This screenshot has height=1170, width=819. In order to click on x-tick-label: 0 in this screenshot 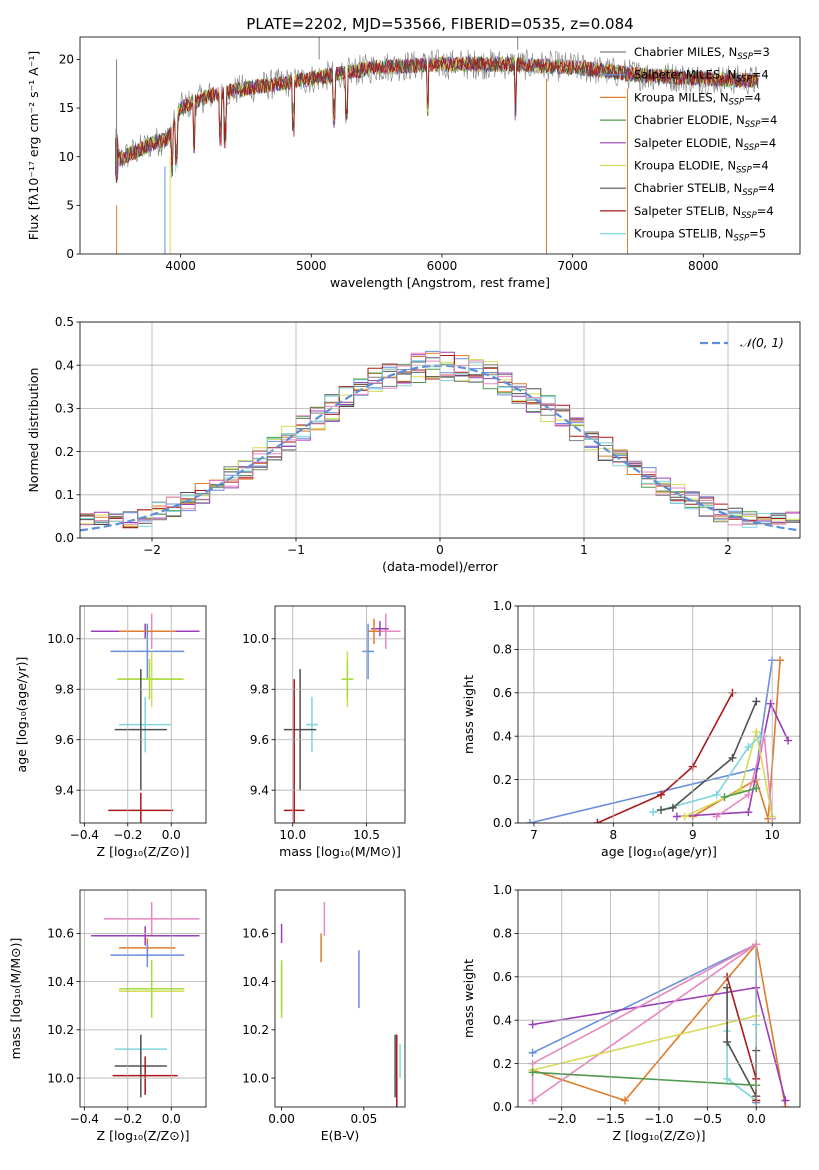, I will do `click(440, 550)`.